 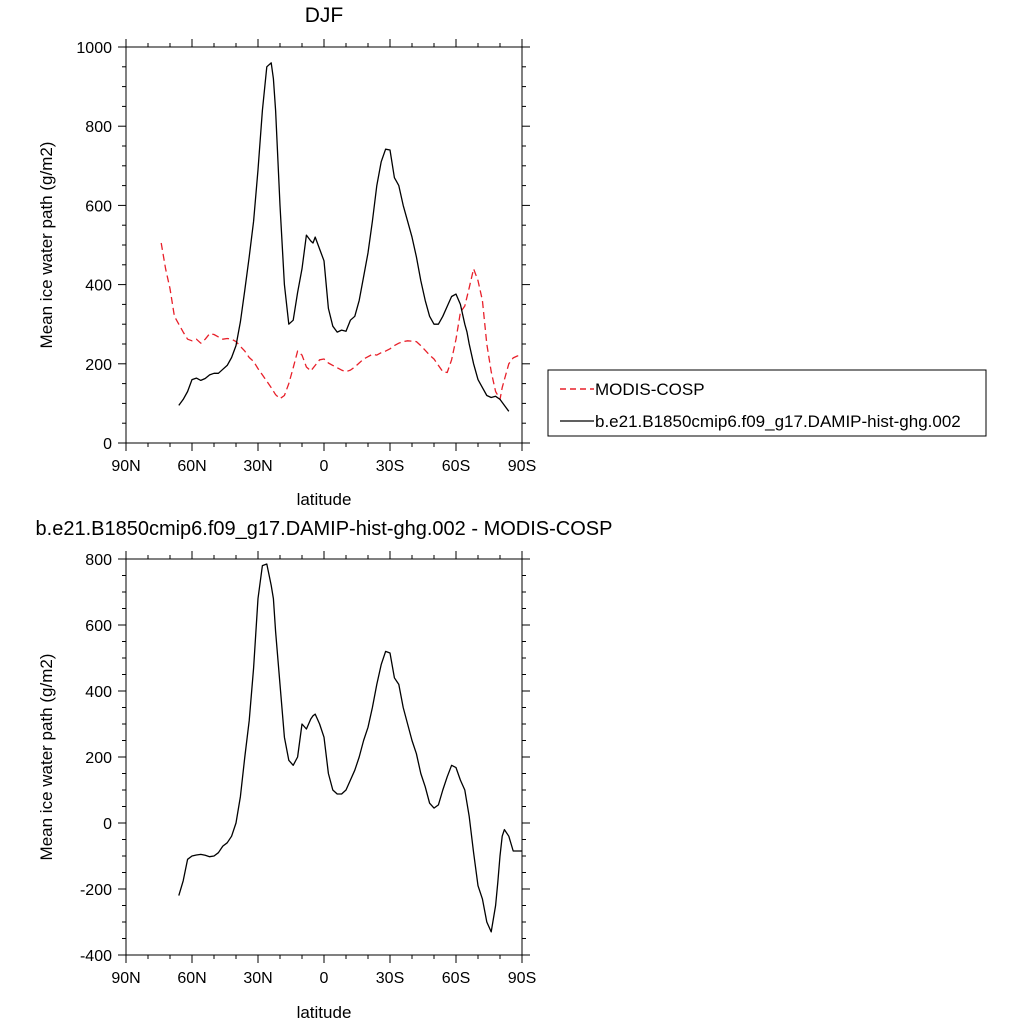 I want to click on top-x-axis-label: latitude, so click(x=324, y=499).